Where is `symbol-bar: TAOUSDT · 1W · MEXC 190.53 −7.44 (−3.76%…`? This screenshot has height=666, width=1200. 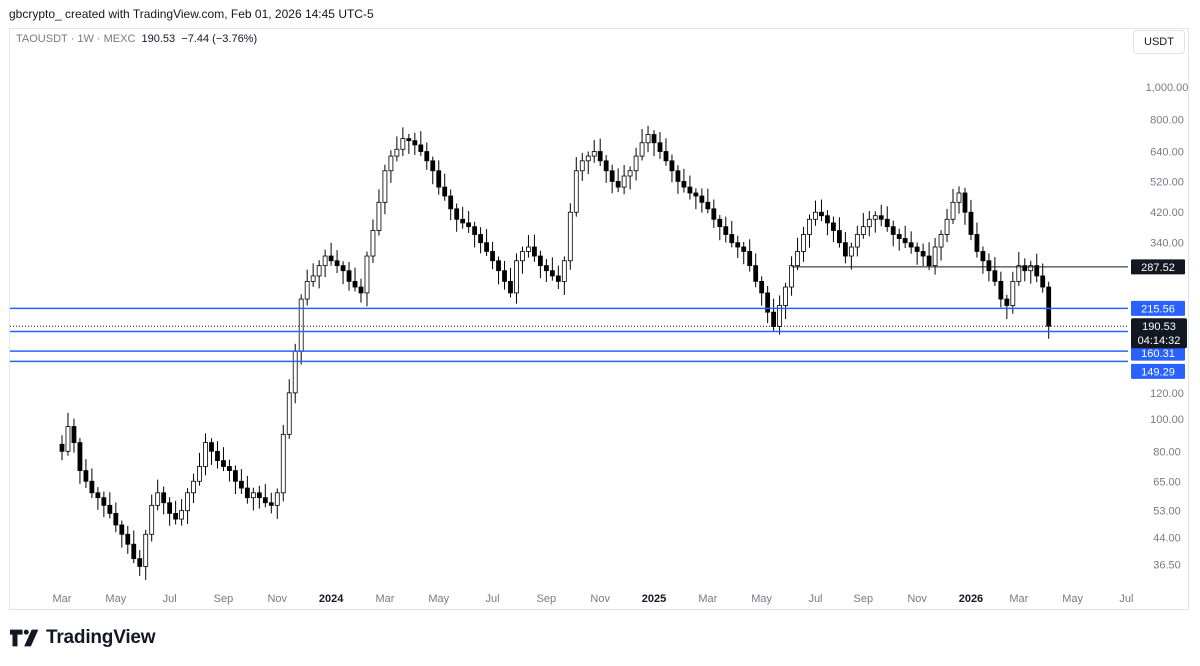
symbol-bar: TAOUSDT · 1W · MEXC 190.53 −7.44 (−3.76%… is located at coordinates (136, 39).